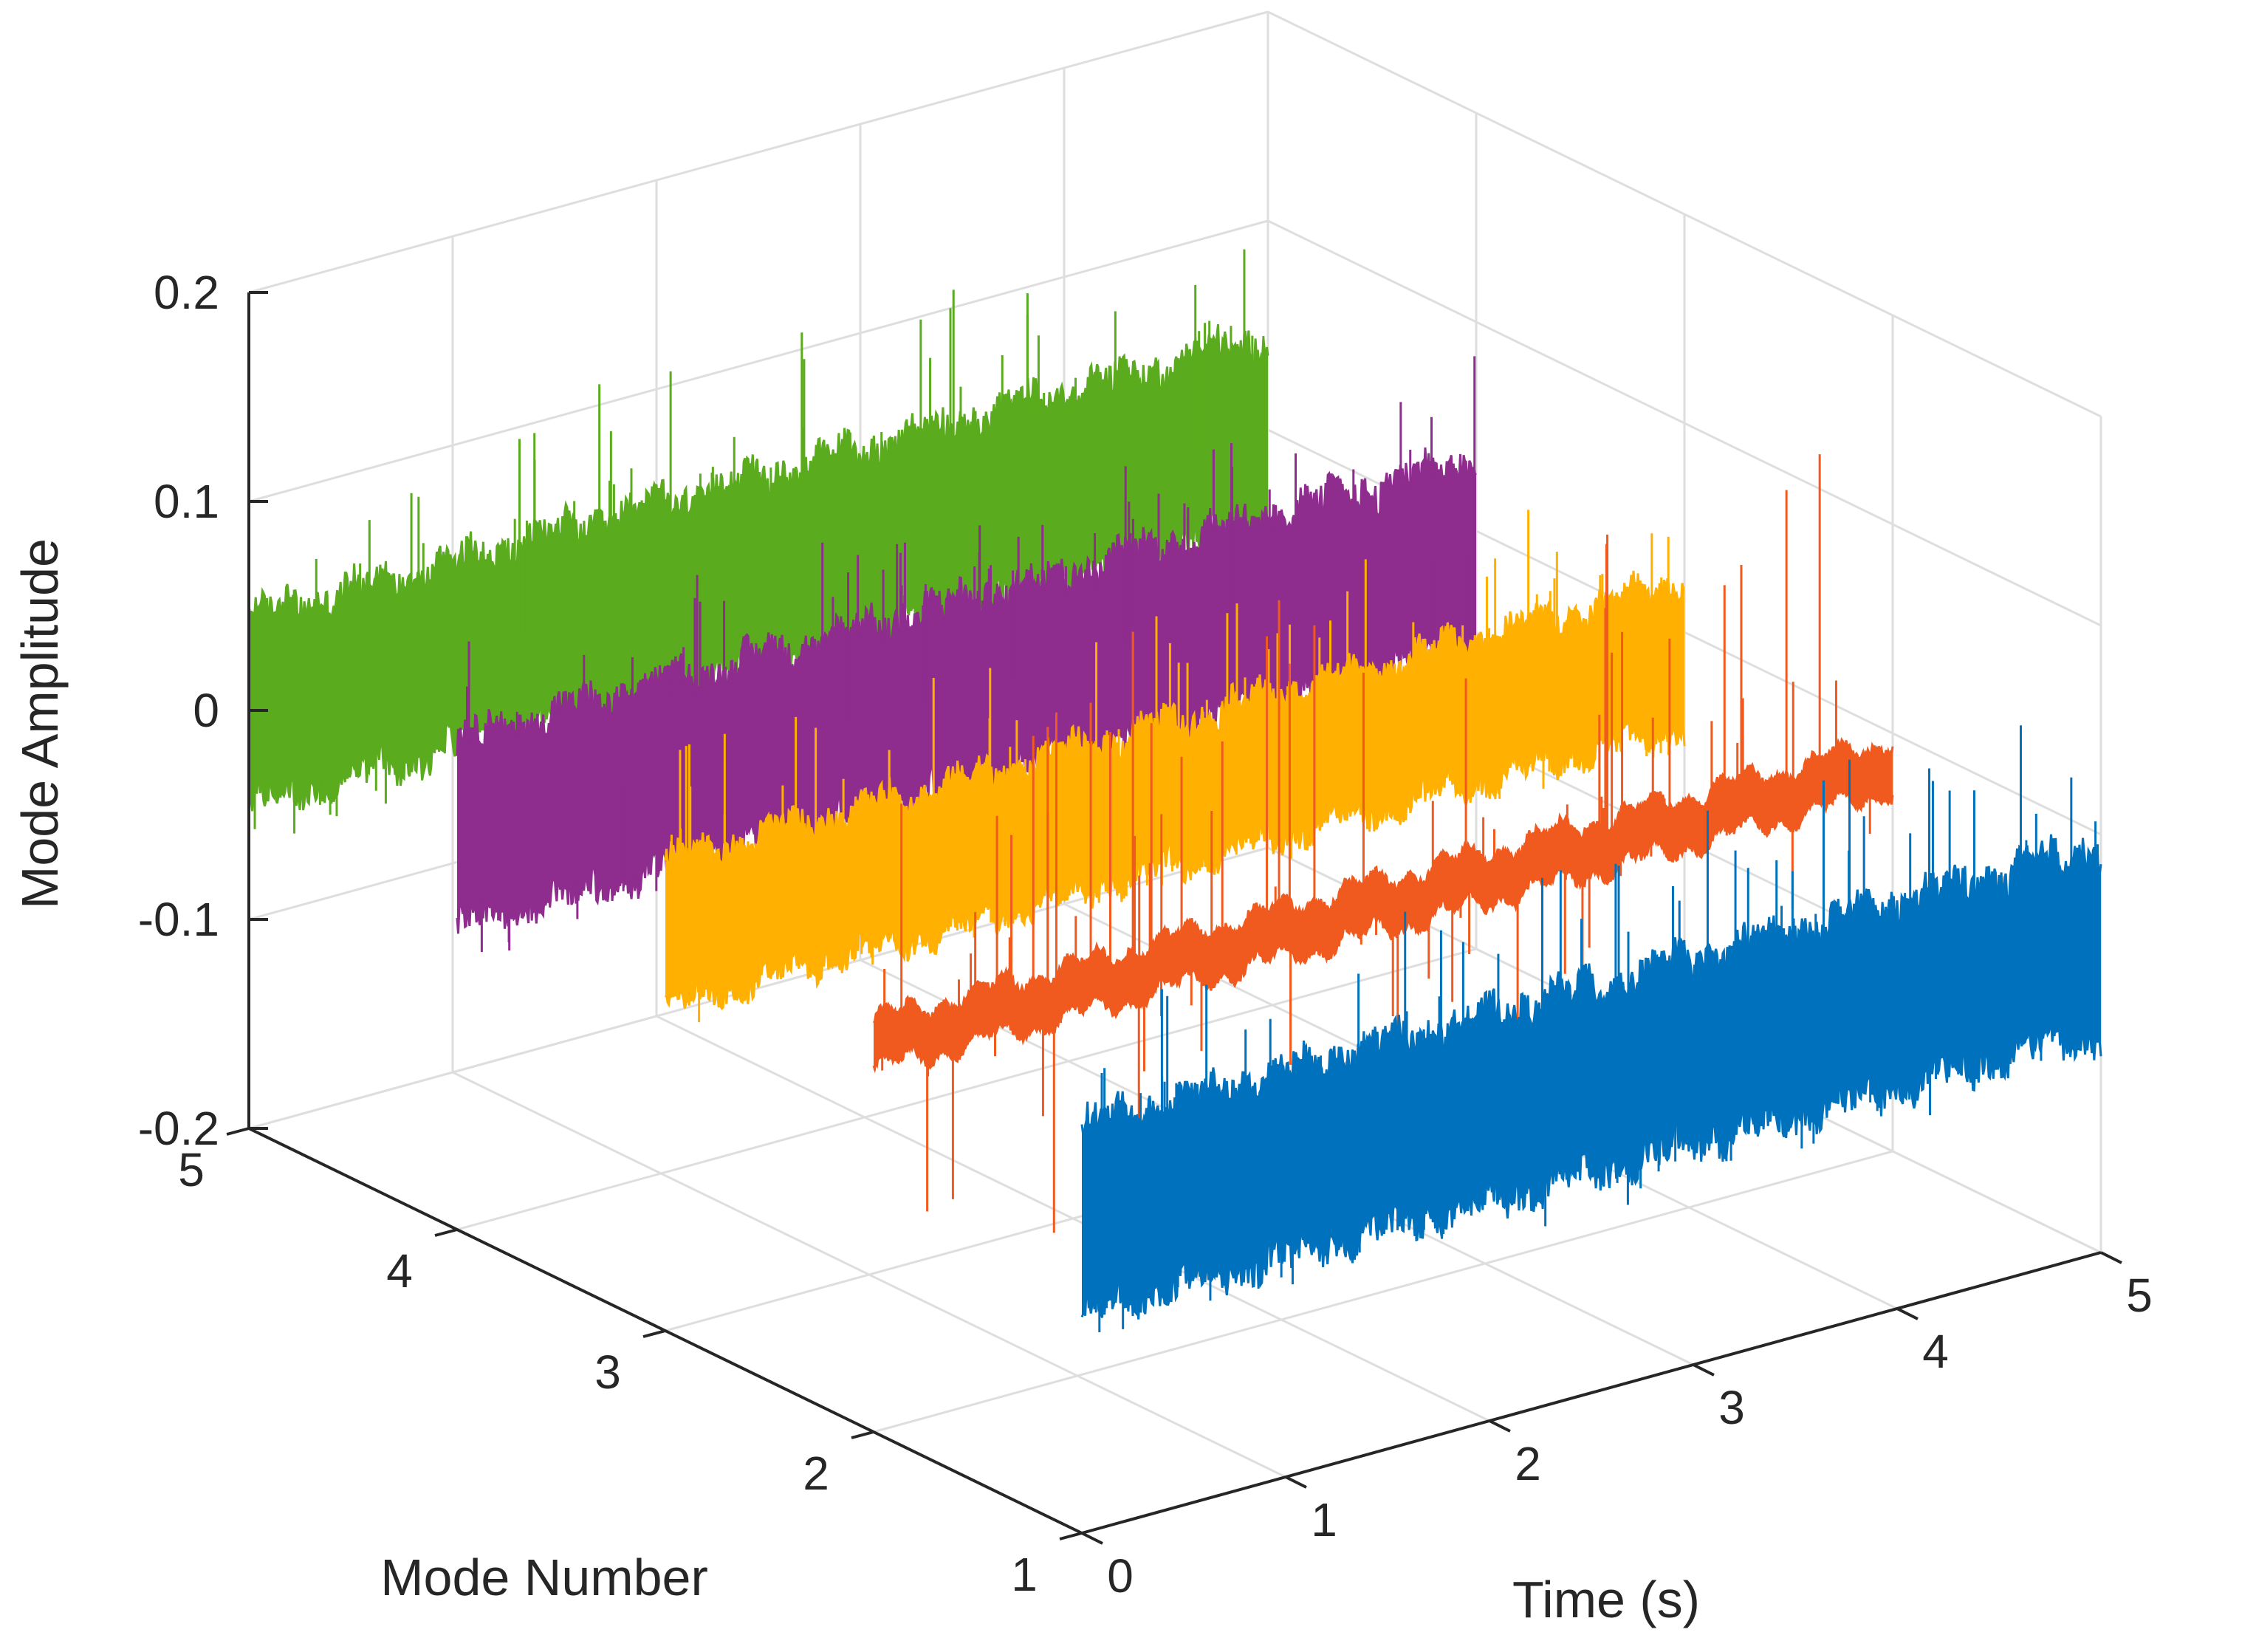  What do you see at coordinates (1324, 1519) in the screenshot?
I see `x-tick-label: 1` at bounding box center [1324, 1519].